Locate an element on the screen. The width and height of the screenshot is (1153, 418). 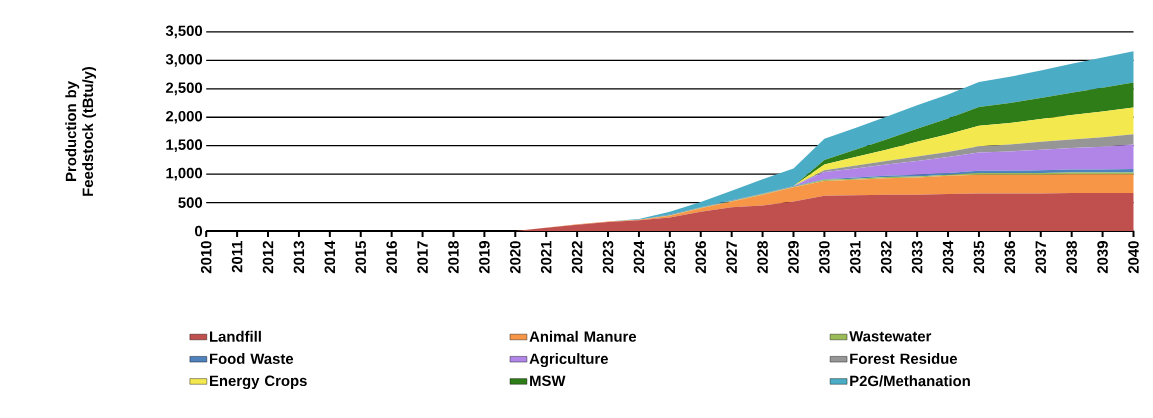
y-tick-label: 1,500 is located at coordinates (184, 145).